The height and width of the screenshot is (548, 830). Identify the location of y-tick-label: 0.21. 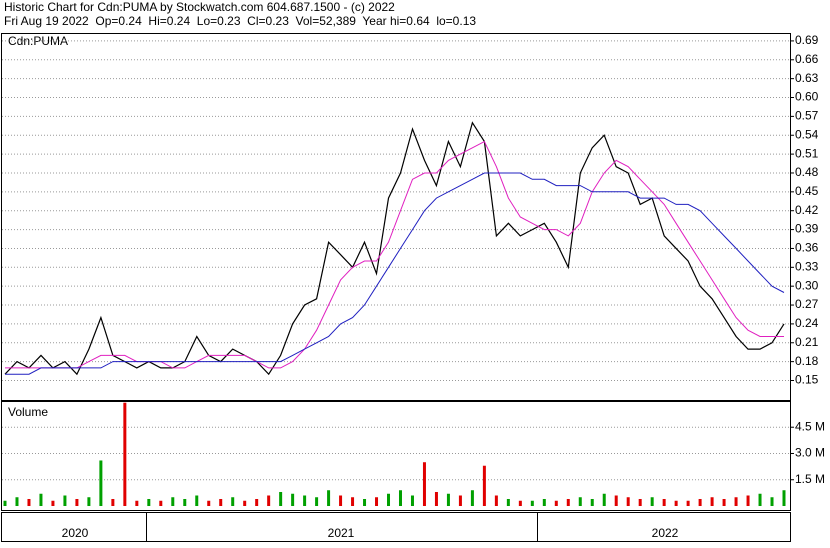
(807, 342).